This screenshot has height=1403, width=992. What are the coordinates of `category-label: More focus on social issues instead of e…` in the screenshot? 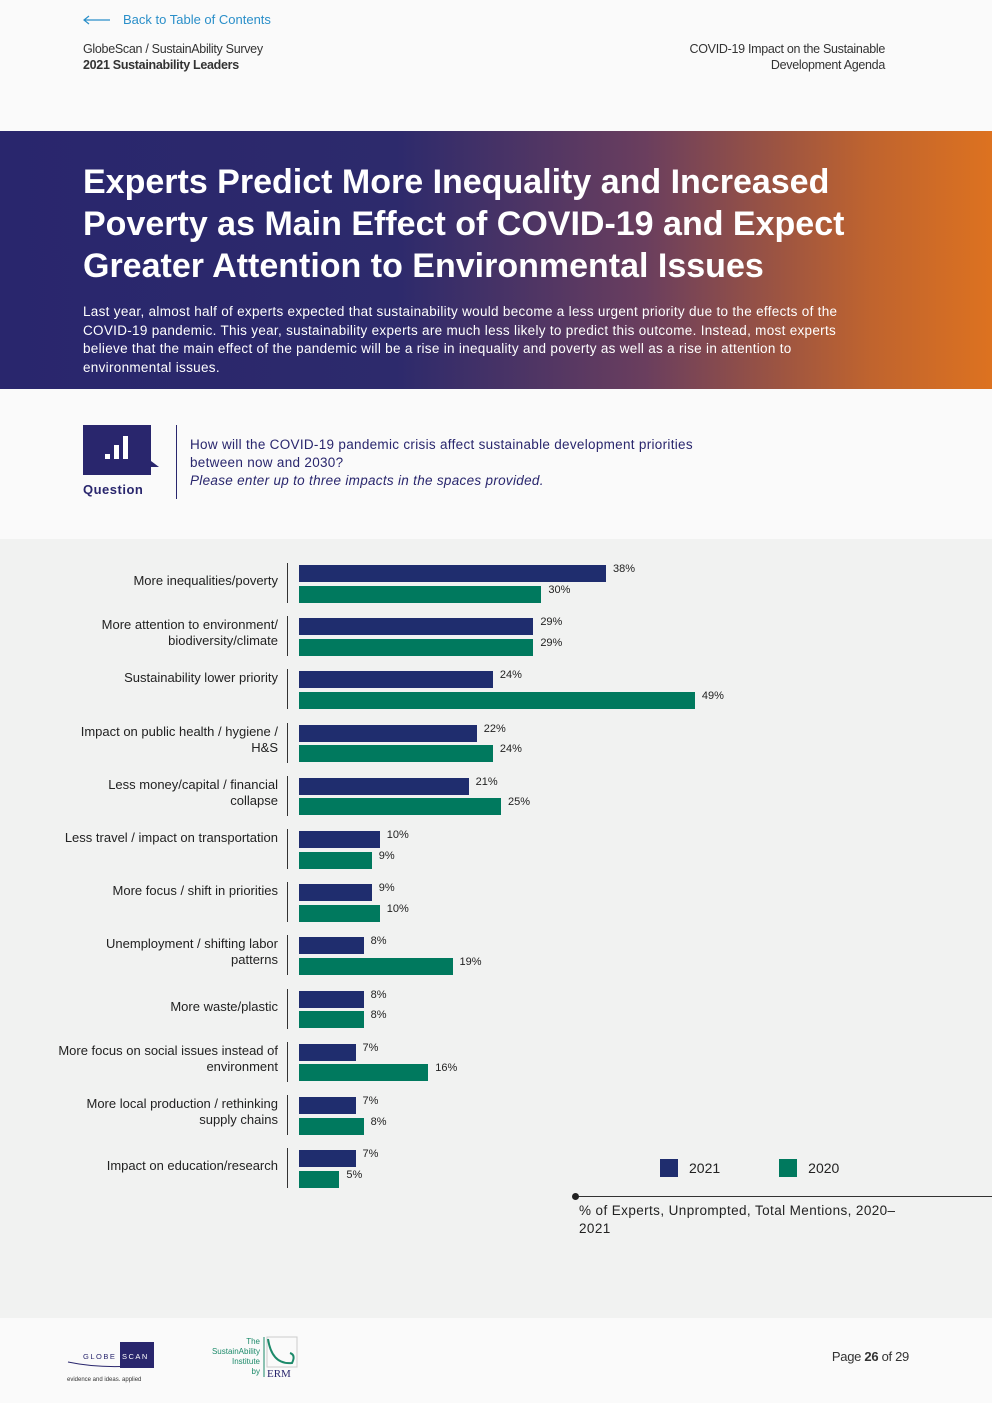 It's located at (168, 1058).